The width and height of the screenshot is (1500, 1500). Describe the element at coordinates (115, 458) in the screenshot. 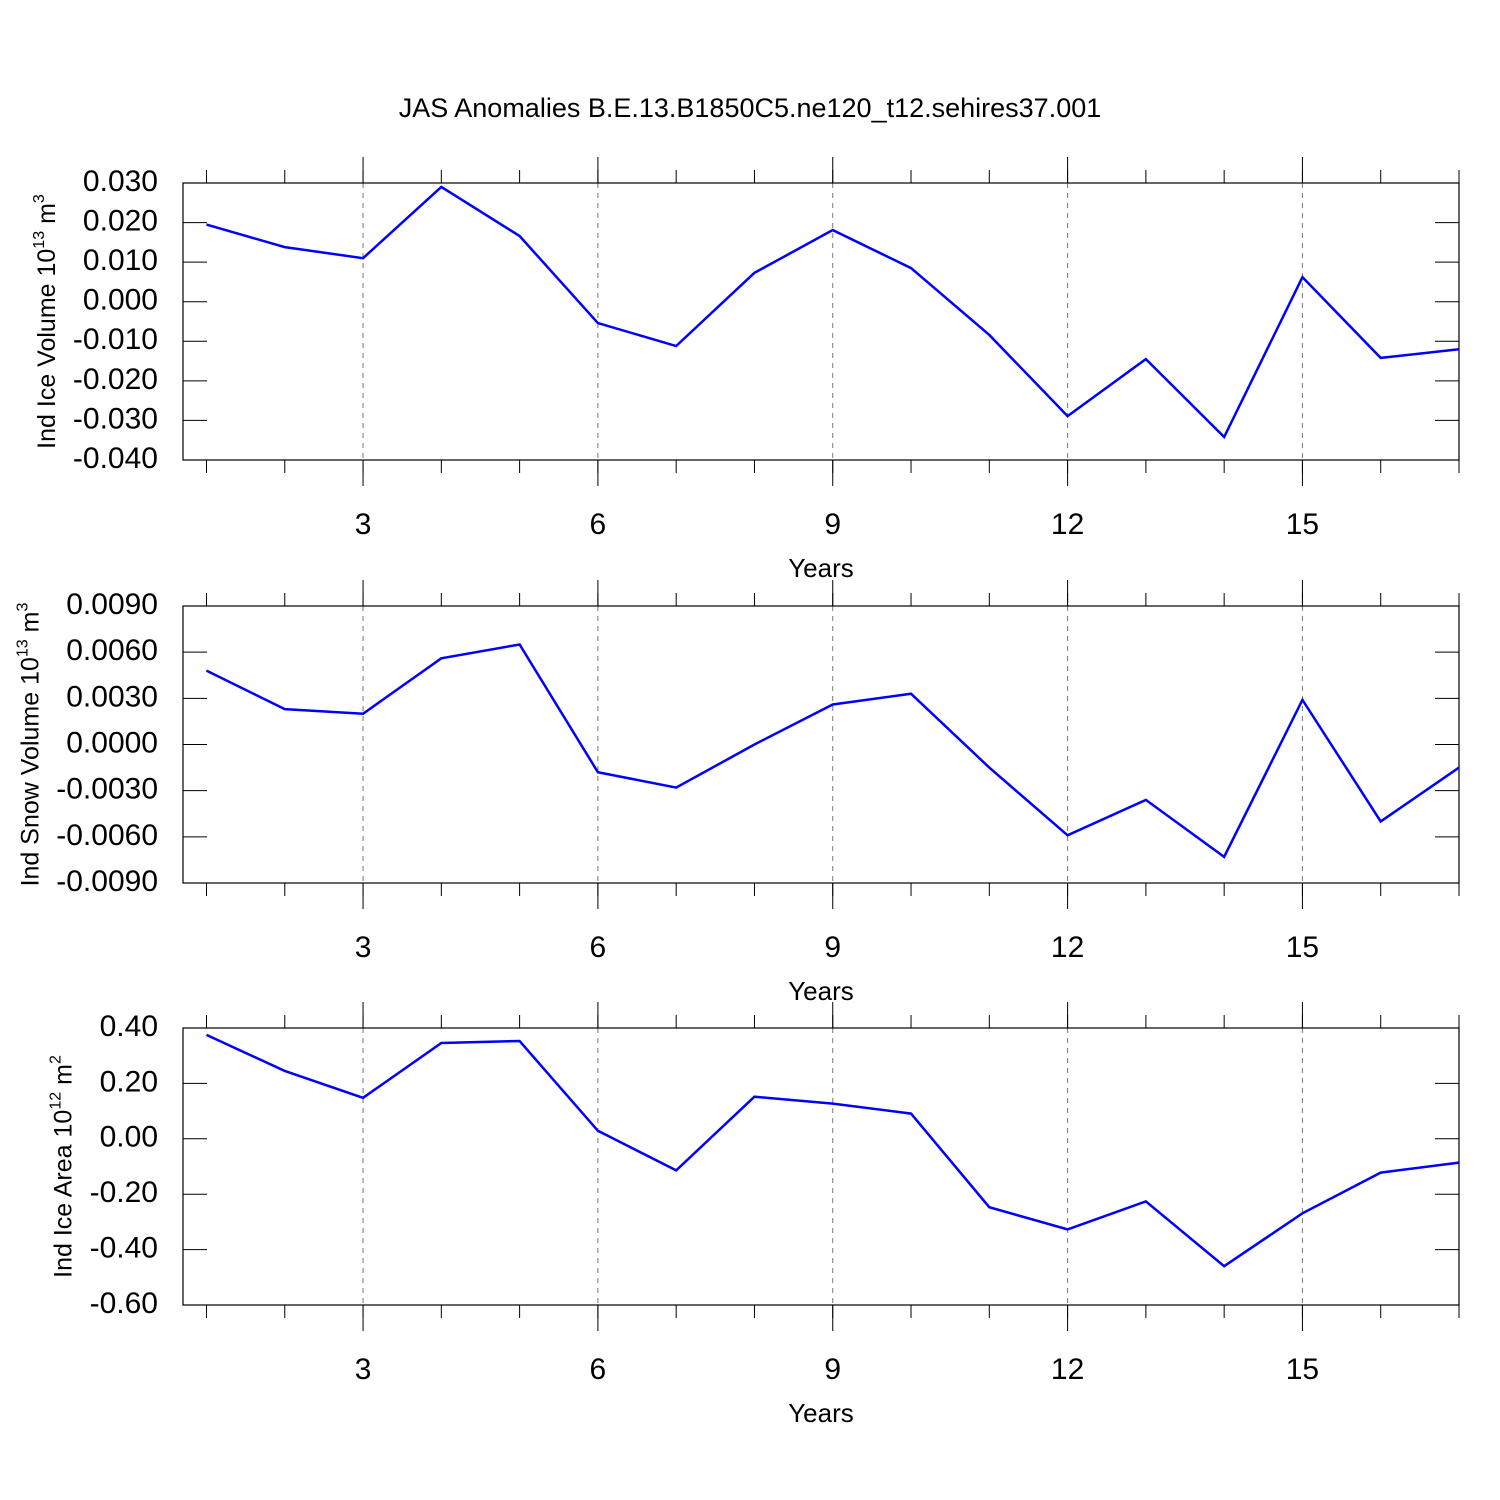

I see `y-tick-label: -0.040` at that location.